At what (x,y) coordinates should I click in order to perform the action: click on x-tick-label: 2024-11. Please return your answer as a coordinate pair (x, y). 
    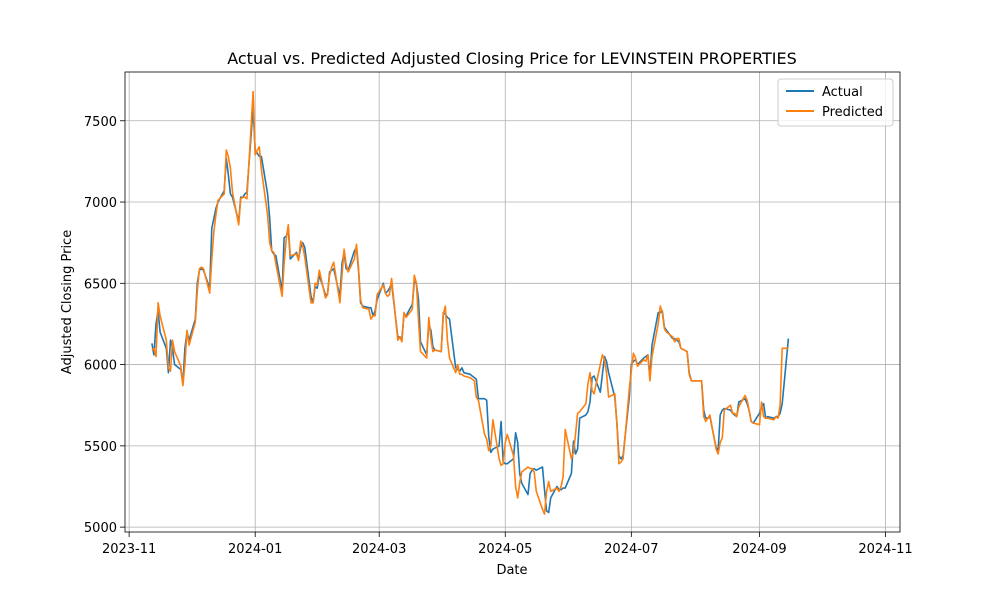
    Looking at the image, I should click on (885, 549).